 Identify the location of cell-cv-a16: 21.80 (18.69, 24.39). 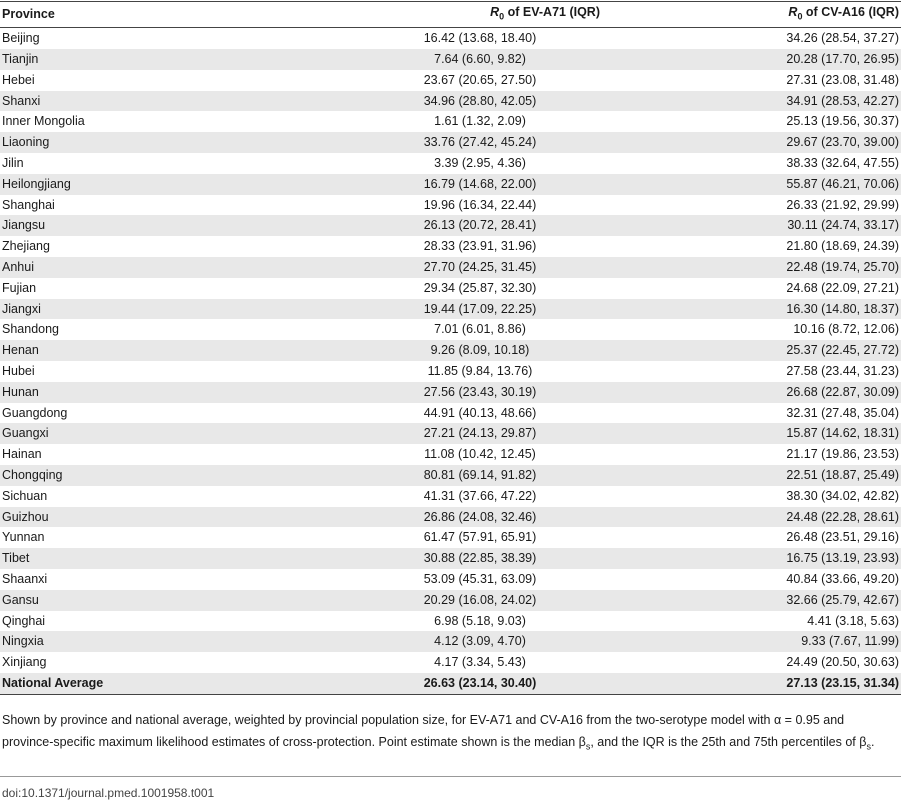
(842, 246).